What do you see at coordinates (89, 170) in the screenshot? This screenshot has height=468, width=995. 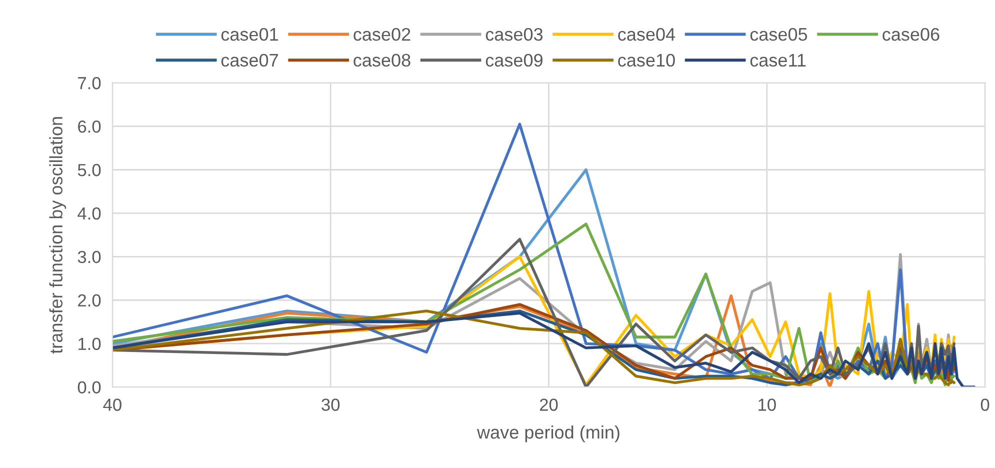 I see `y-tick-label: 5.0` at bounding box center [89, 170].